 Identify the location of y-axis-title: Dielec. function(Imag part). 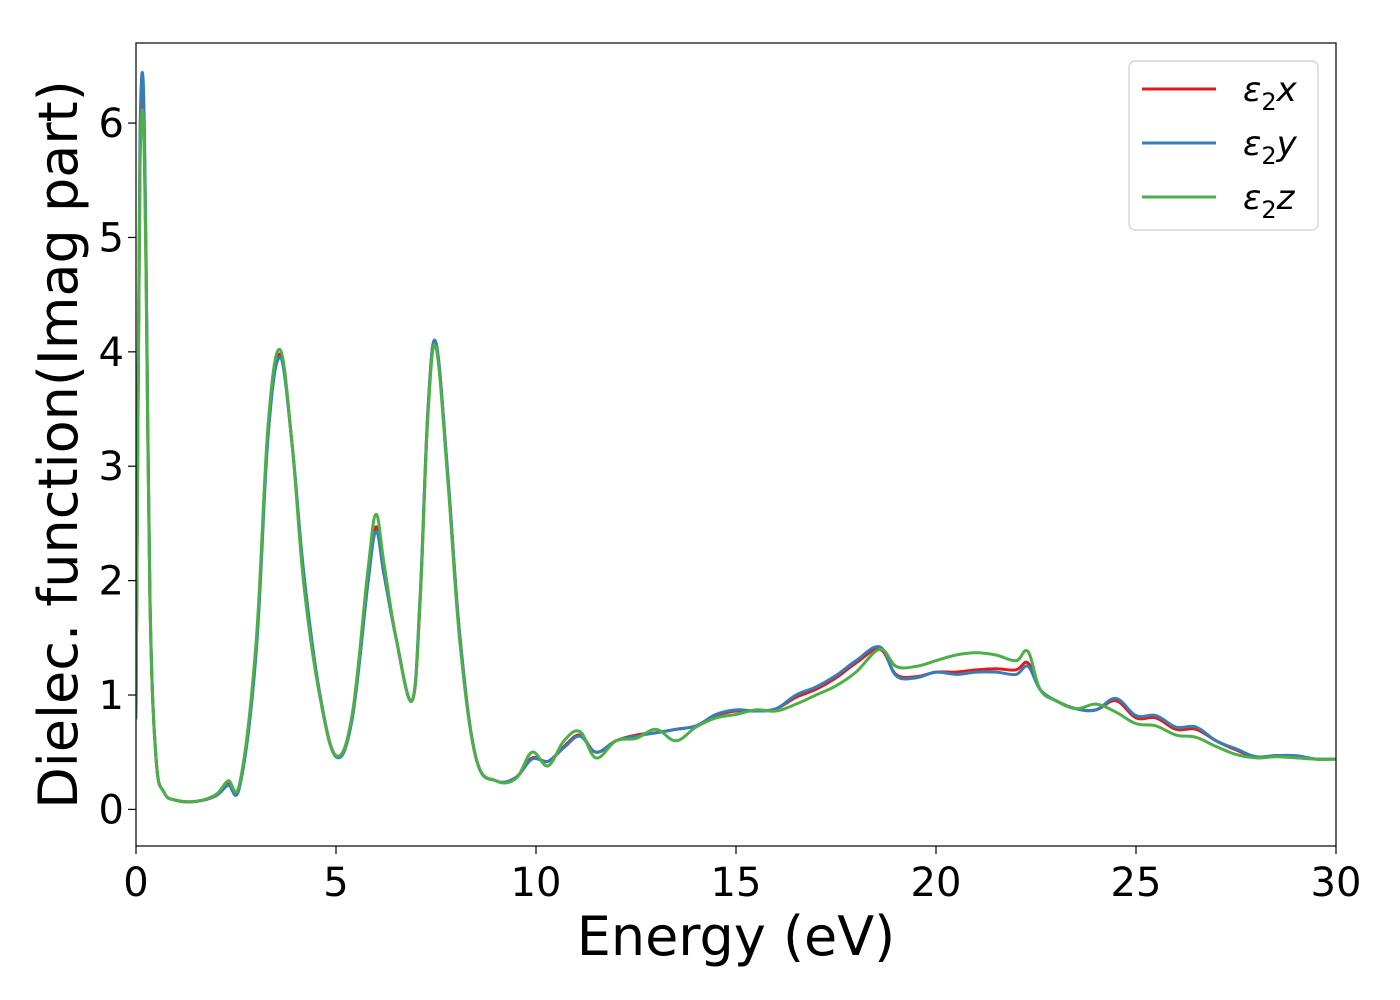
(58, 444).